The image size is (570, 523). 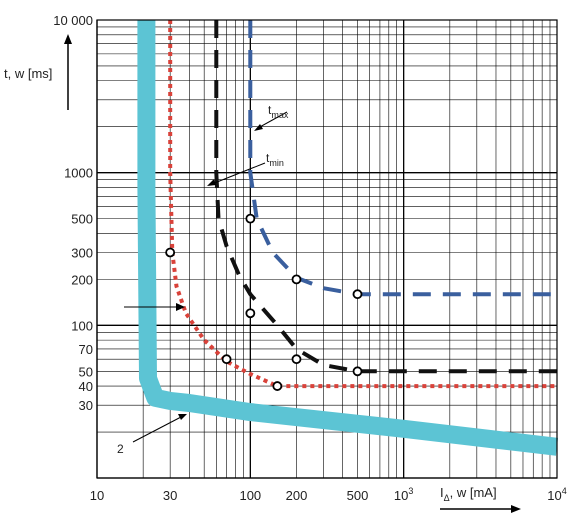 I want to click on svg-text: tmax, so click(x=278, y=111).